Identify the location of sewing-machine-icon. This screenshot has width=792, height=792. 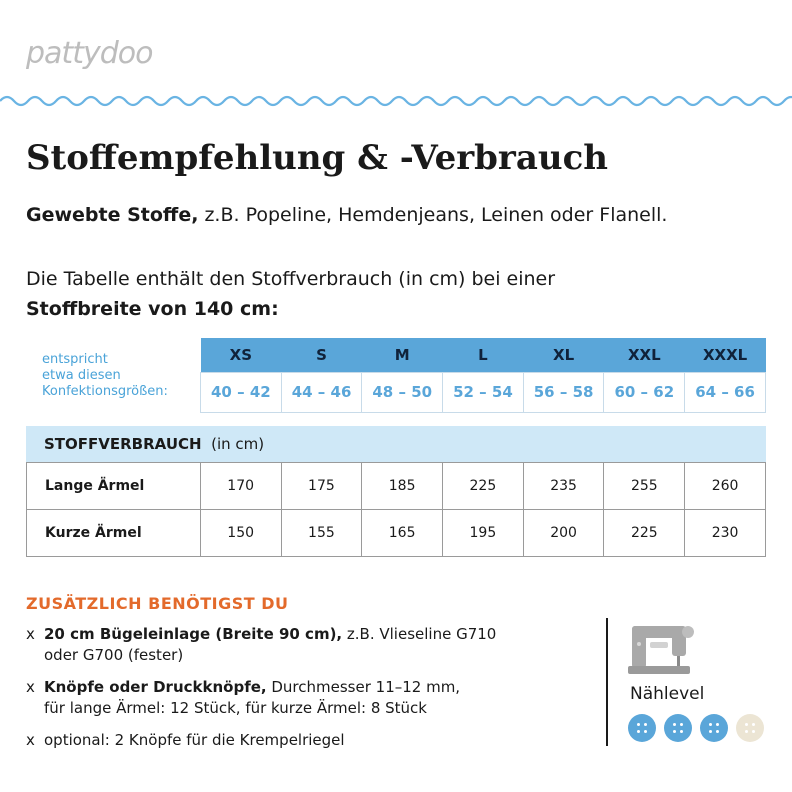
(661, 650).